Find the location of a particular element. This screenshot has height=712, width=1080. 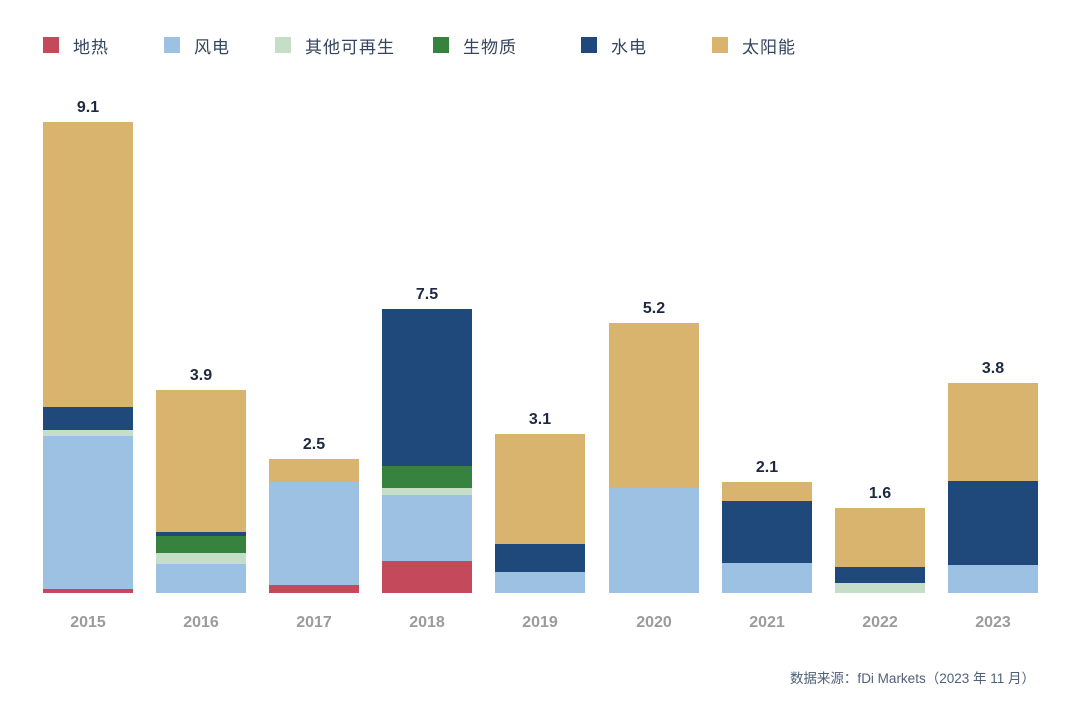

legend-label: 太阳能 is located at coordinates (769, 47).